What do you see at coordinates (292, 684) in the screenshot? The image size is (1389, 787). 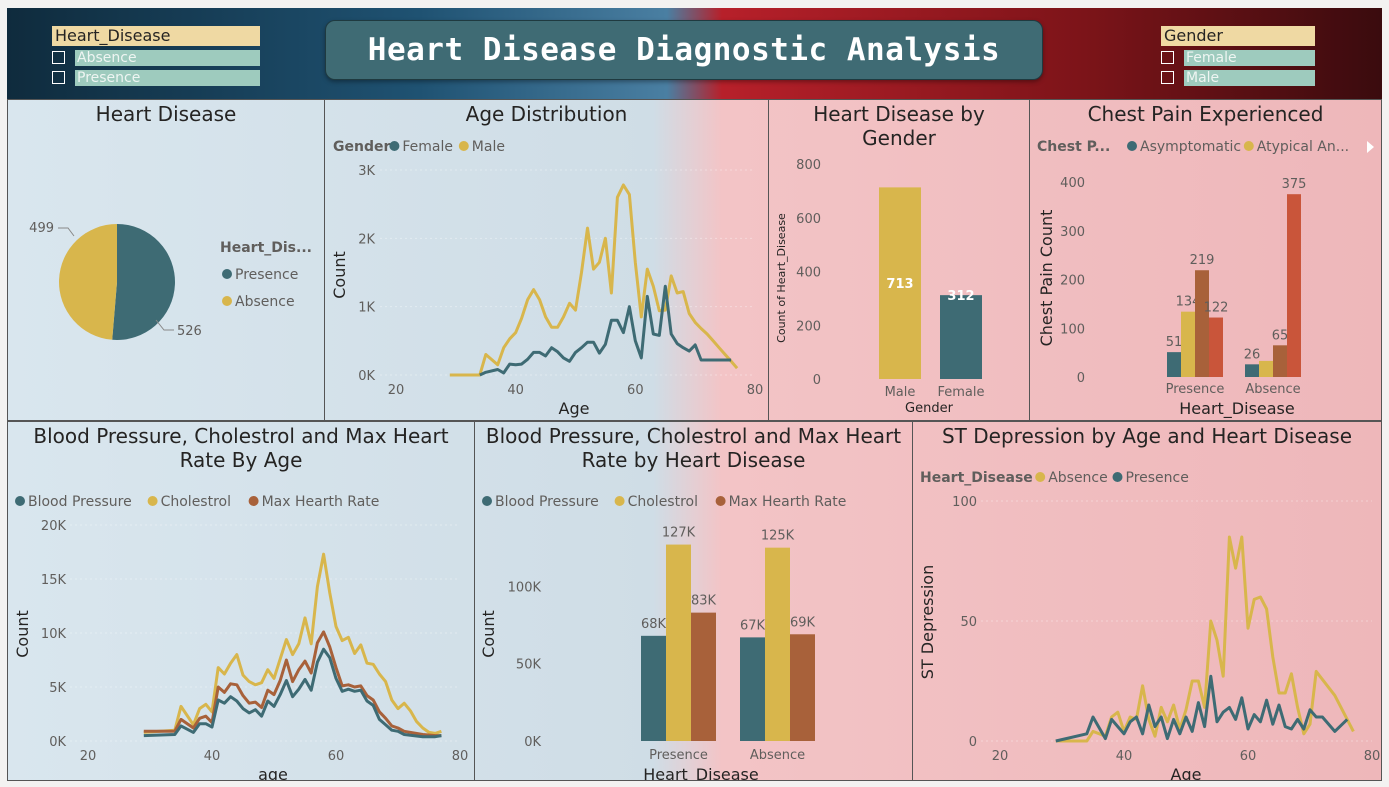 I see `series-line-max-hearth-rate` at bounding box center [292, 684].